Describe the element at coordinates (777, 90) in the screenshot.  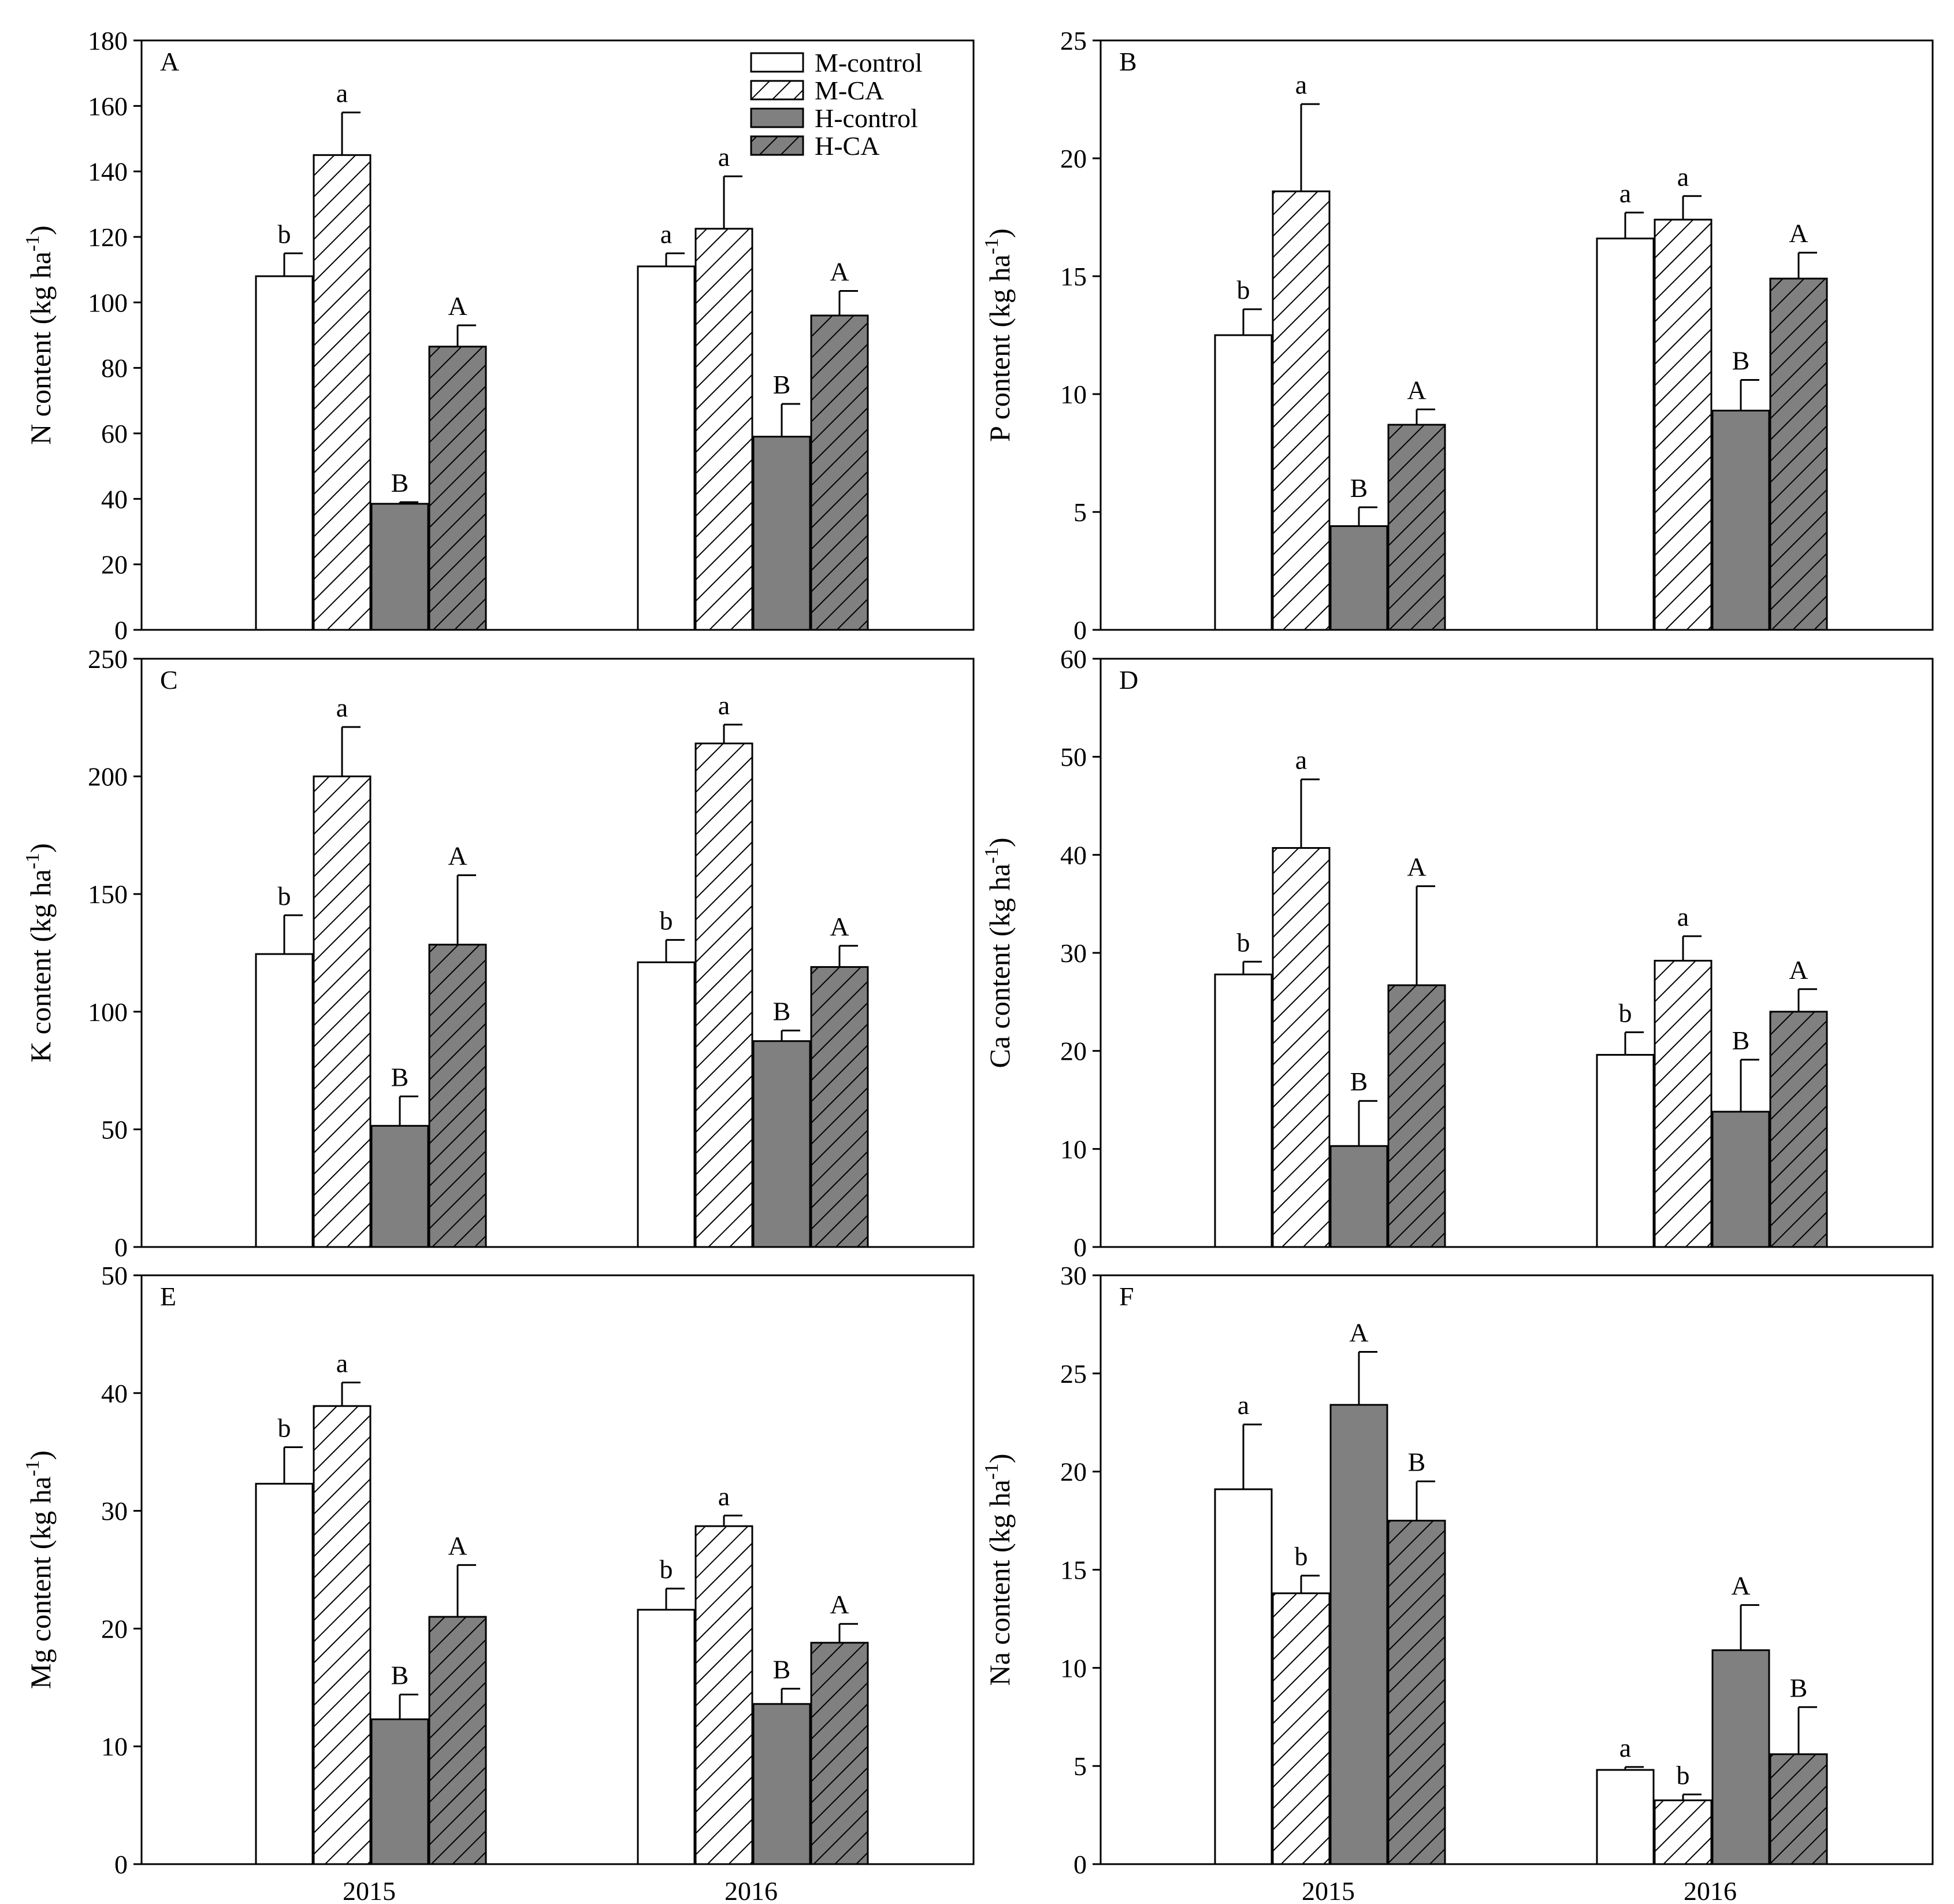
I see `legend-swatch-m-ca` at that location.